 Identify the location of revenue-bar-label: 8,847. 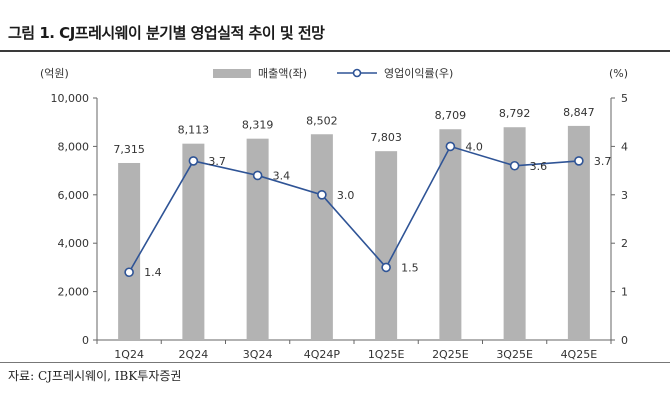
(579, 112).